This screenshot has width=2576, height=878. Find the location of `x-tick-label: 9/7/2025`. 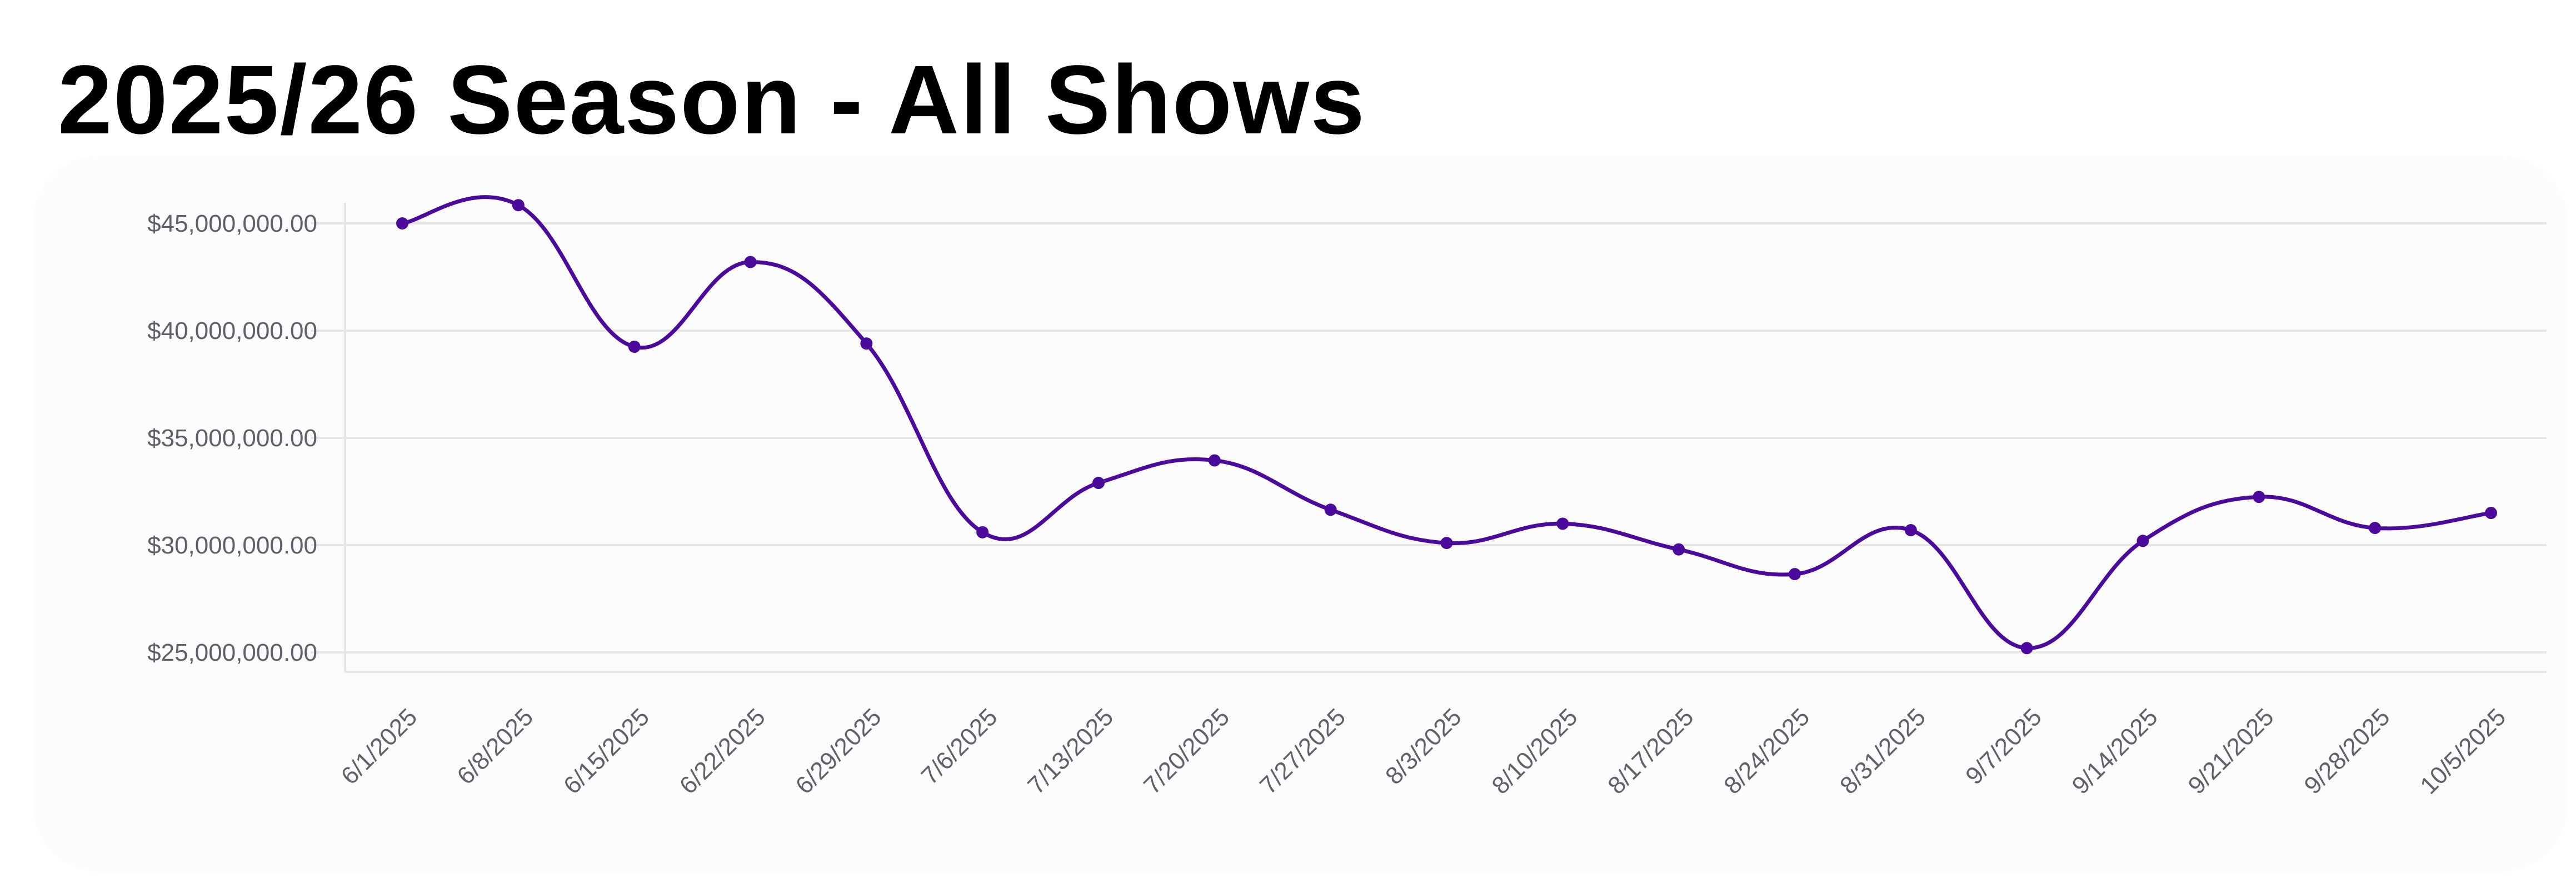

x-tick-label: 9/7/2025 is located at coordinates (2004, 747).